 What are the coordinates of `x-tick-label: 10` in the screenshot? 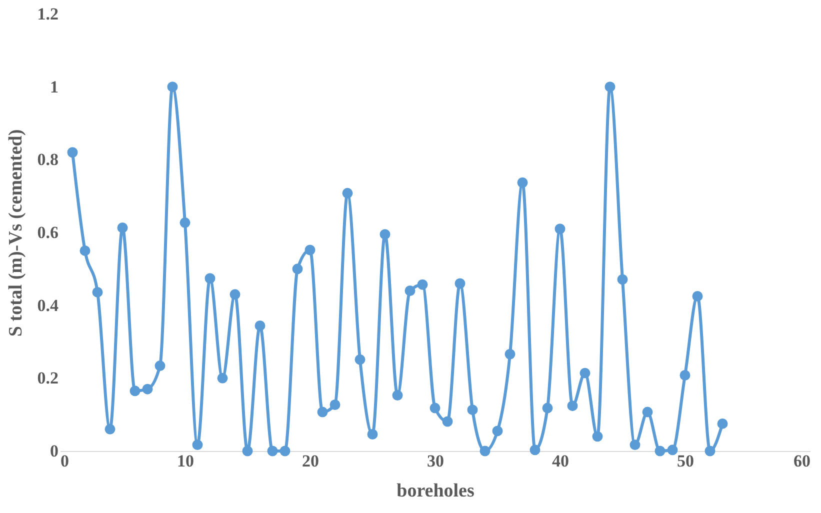 It's located at (185, 461).